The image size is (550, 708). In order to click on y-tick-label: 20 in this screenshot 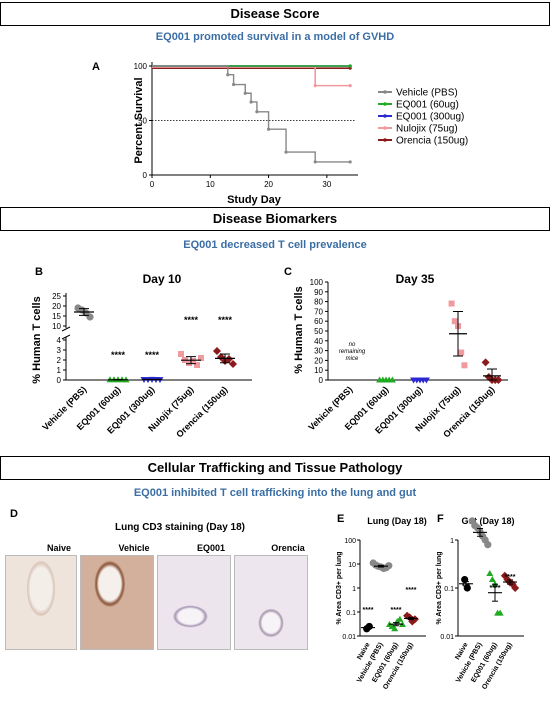, I will do `click(56, 306)`.